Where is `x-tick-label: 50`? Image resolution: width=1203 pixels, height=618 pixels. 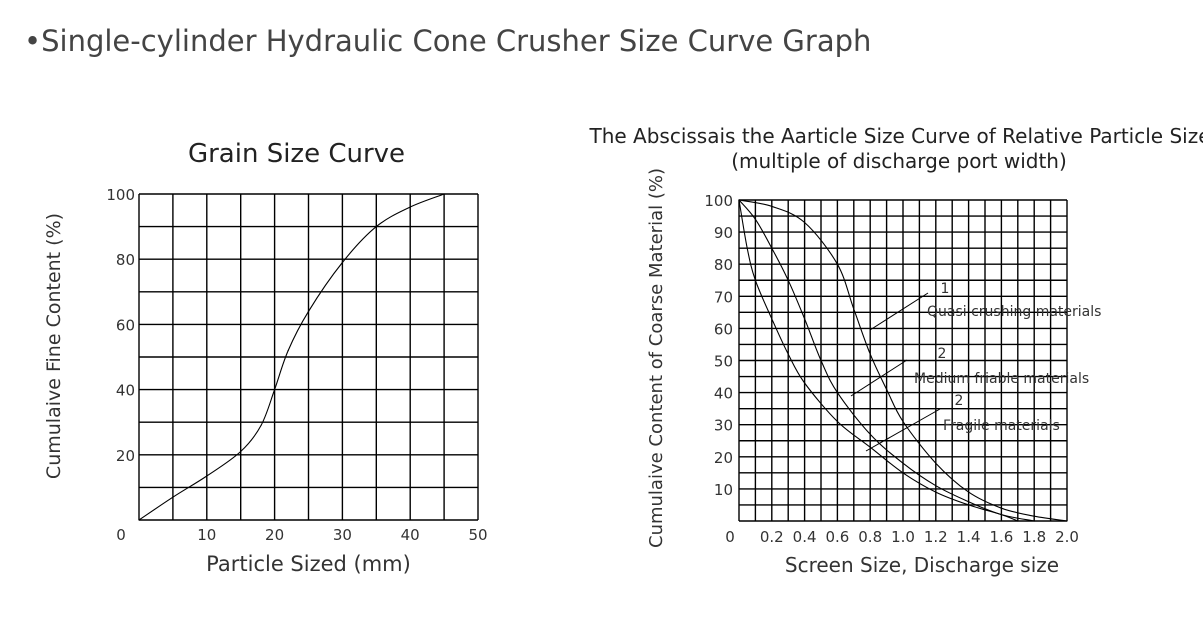
x-tick-label: 50 is located at coordinates (477, 535).